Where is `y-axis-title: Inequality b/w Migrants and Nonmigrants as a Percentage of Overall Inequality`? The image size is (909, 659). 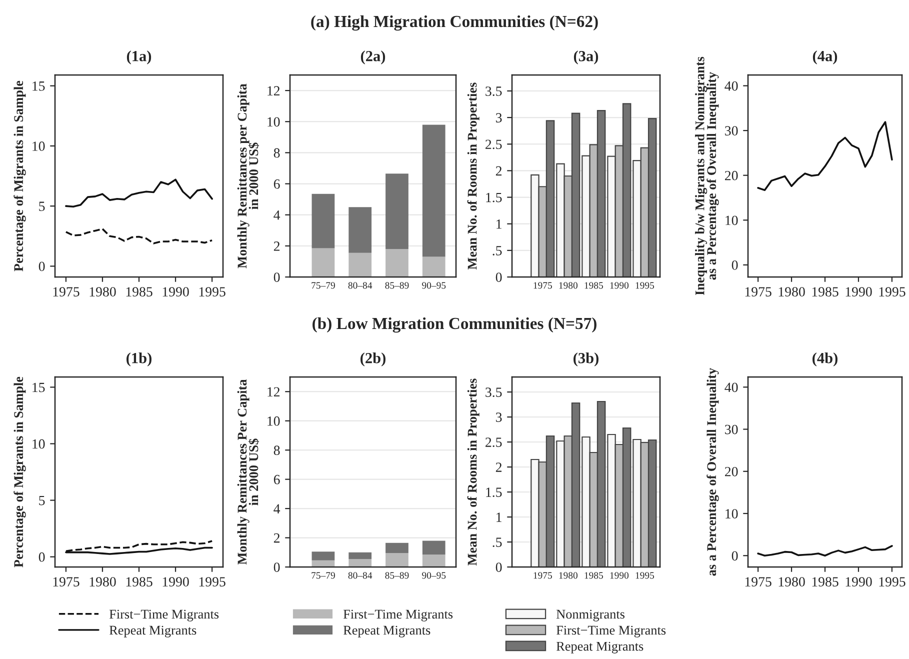
y-axis-title: Inequality b/w Migrants and Nonmigrants as a Percentage of Overall Inequality is located at coordinates (707, 176).